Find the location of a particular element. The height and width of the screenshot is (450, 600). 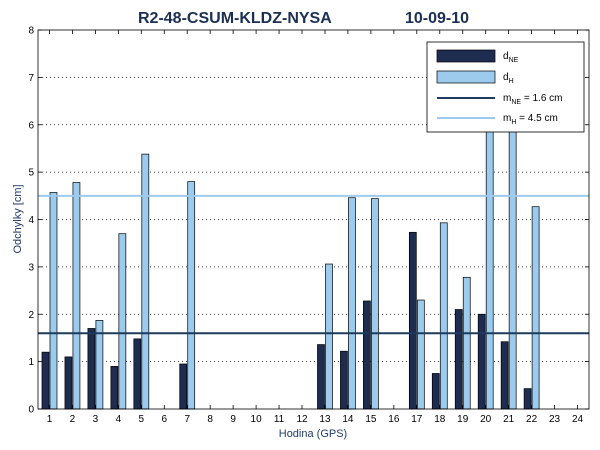

legend-label: mNE = 1.6 cm is located at coordinates (532, 99).